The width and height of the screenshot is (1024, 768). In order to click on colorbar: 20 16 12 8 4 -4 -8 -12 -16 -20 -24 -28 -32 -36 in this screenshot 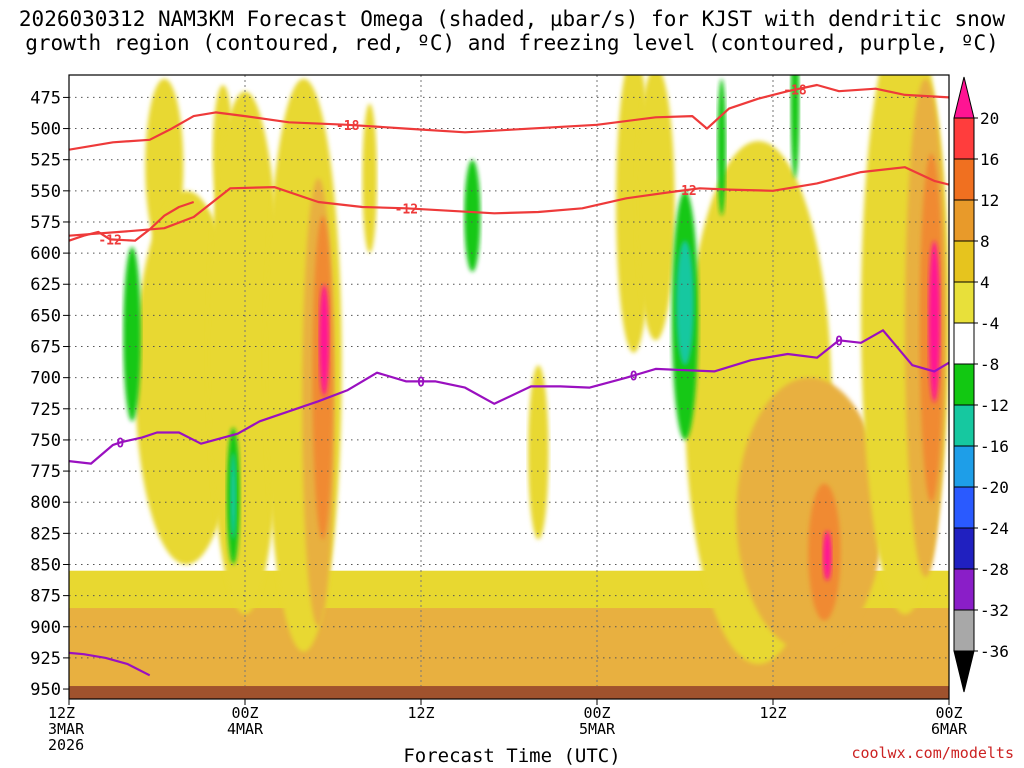, I will do `click(981, 384)`.